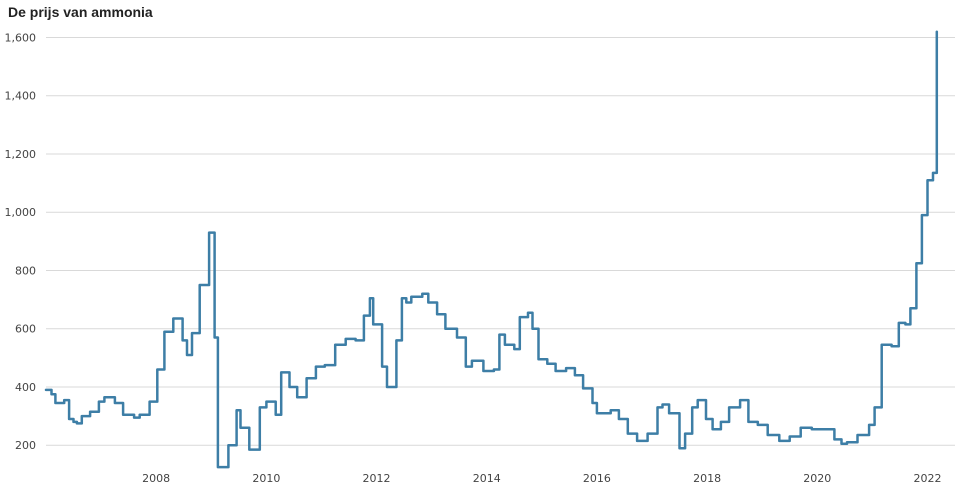 This screenshot has width=962, height=503. I want to click on x-tick-label: 2014, so click(487, 478).